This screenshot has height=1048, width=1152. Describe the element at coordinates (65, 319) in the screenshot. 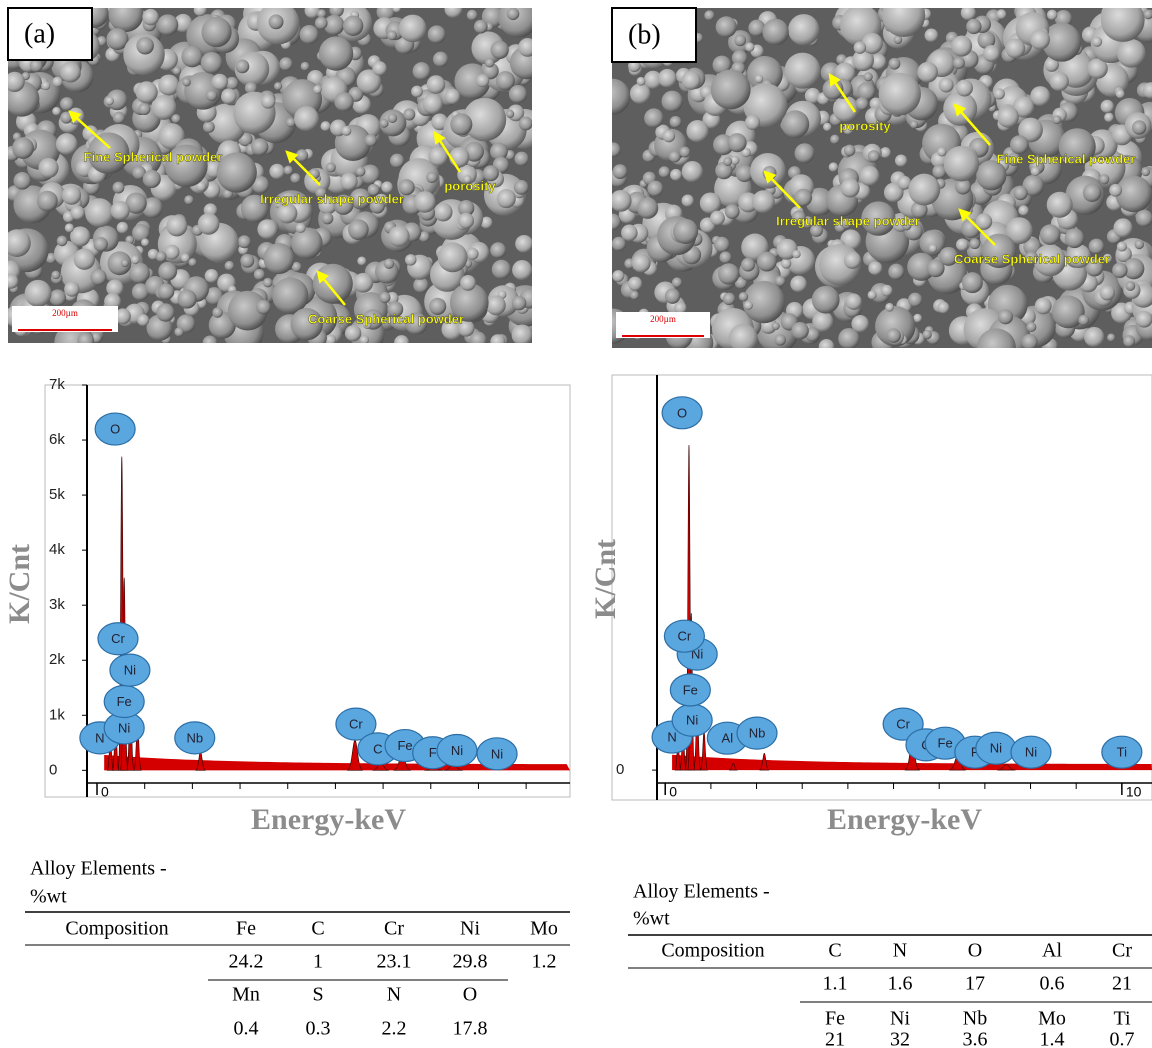

I see `scale-bar-bg` at that location.